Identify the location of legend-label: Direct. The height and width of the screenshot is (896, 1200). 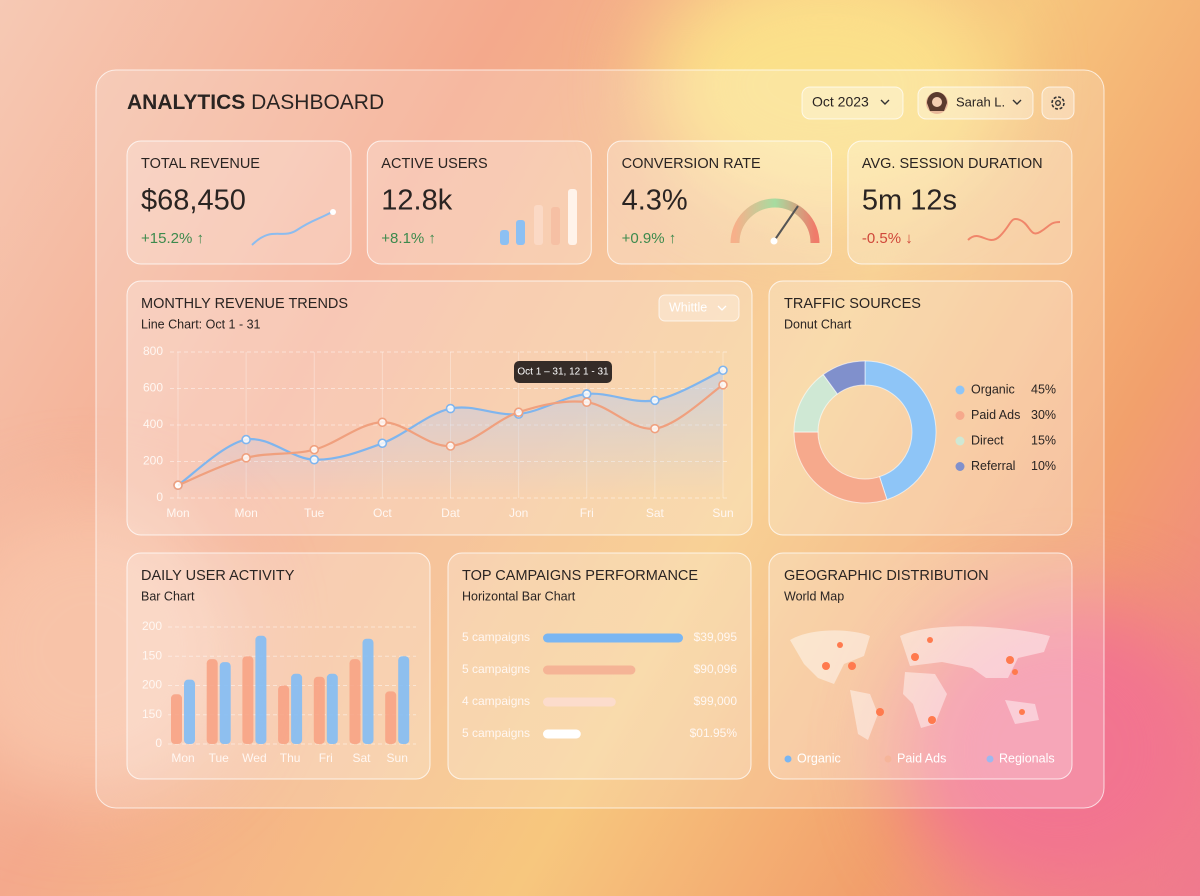
(987, 440).